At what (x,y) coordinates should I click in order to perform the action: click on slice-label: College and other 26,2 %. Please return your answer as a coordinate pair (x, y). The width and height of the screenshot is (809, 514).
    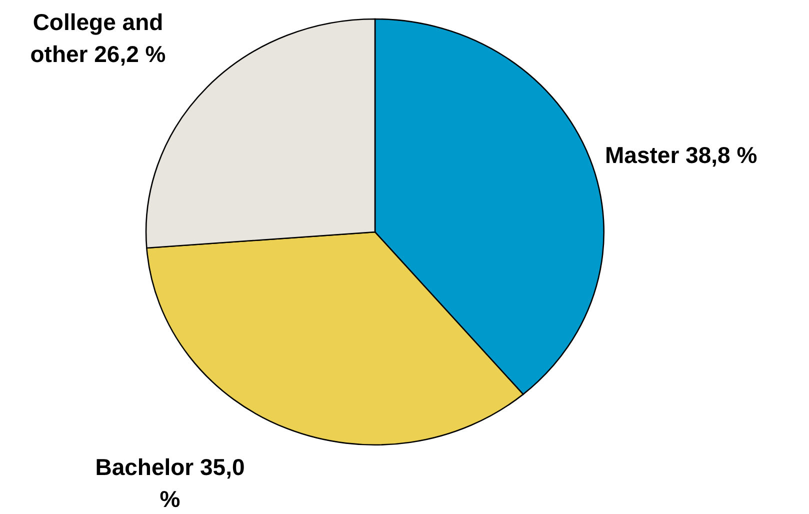
    Looking at the image, I should click on (98, 38).